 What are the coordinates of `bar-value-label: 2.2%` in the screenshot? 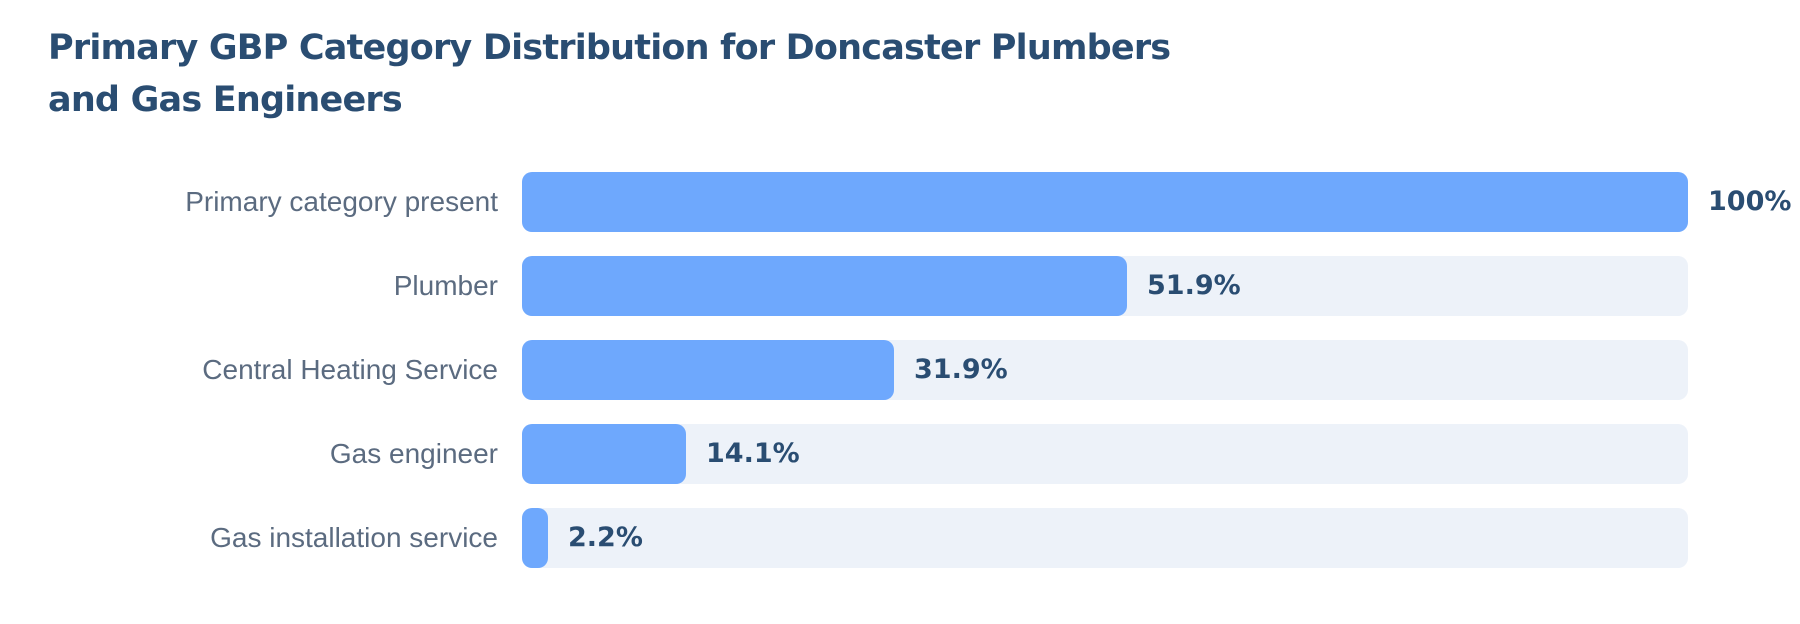 It's located at (605, 537).